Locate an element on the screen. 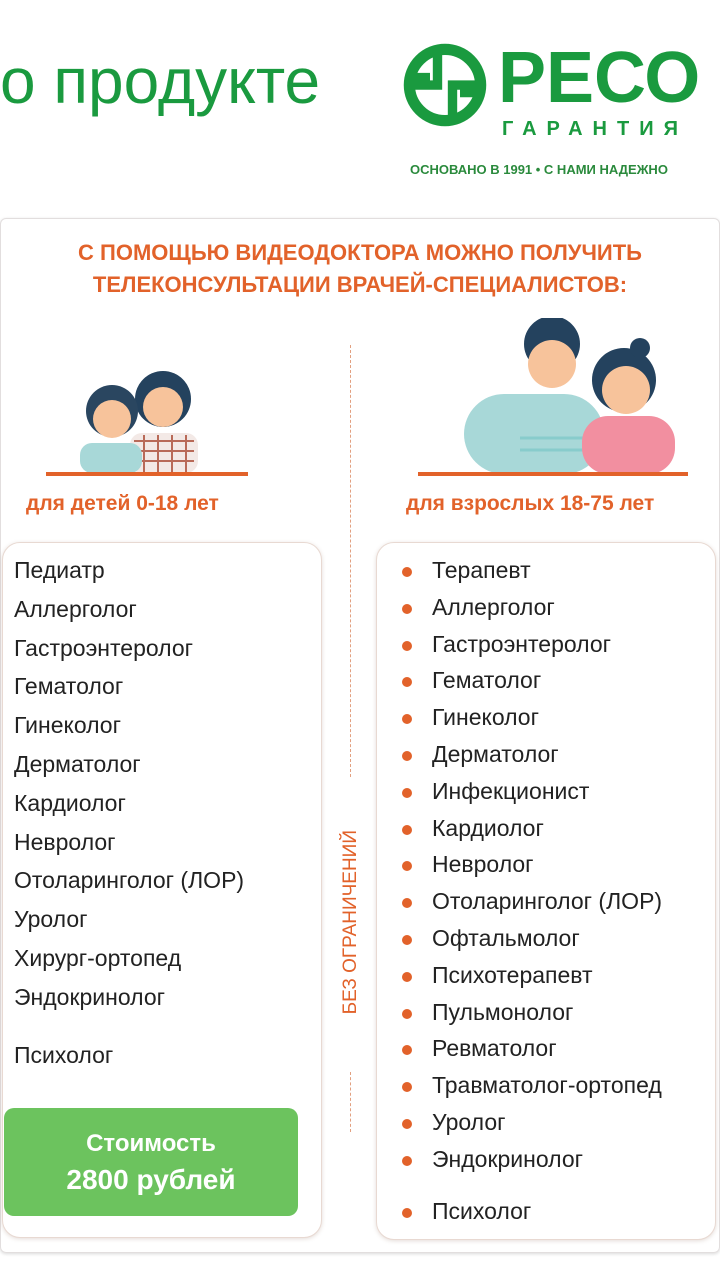  children-list-item: Психолог is located at coordinates (64, 1055).